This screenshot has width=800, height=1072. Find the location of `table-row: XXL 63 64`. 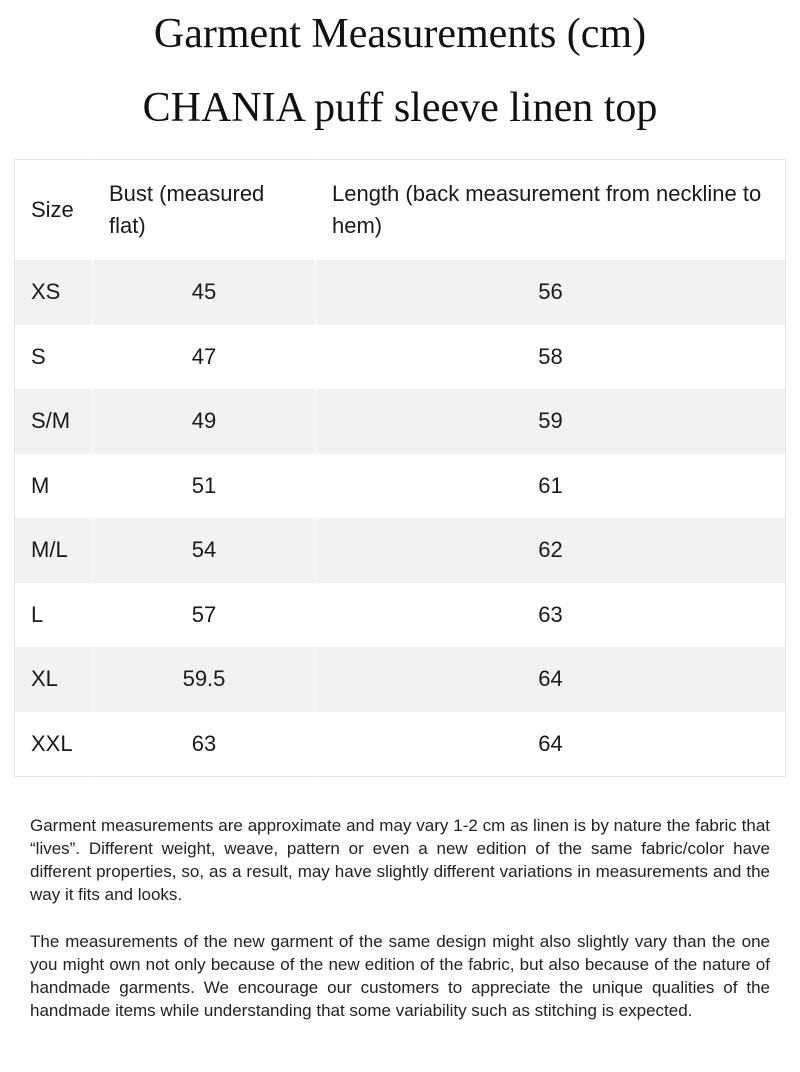

table-row: XXL 63 64 is located at coordinates (400, 744).